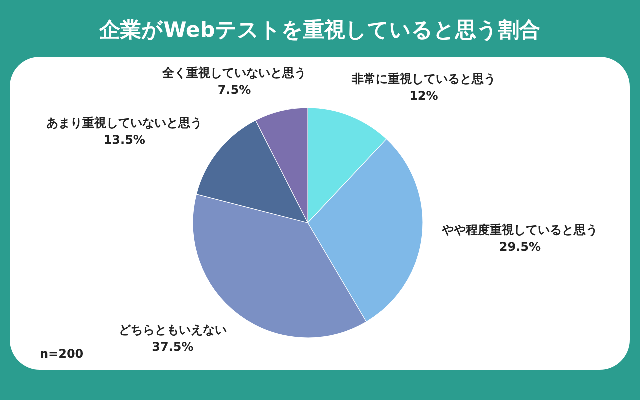 This screenshot has width=640, height=400. What do you see at coordinates (320, 30) in the screenshot?
I see `title: 企業がWebテストを重視していると思う割合` at bounding box center [320, 30].